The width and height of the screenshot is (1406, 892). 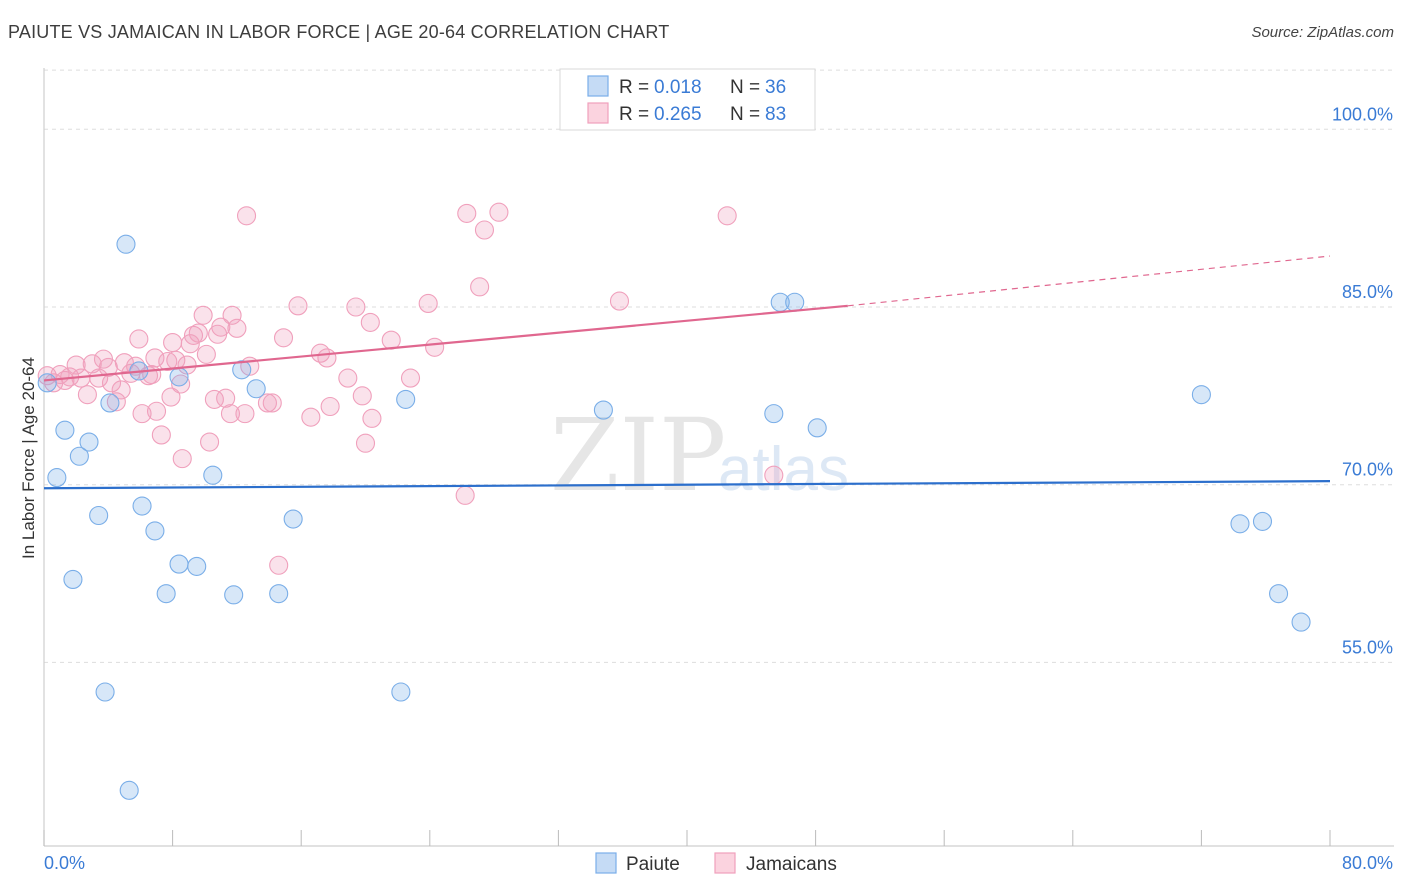 What do you see at coordinates (598, 86) in the screenshot?
I see `legend-swatch-paiute` at bounding box center [598, 86].